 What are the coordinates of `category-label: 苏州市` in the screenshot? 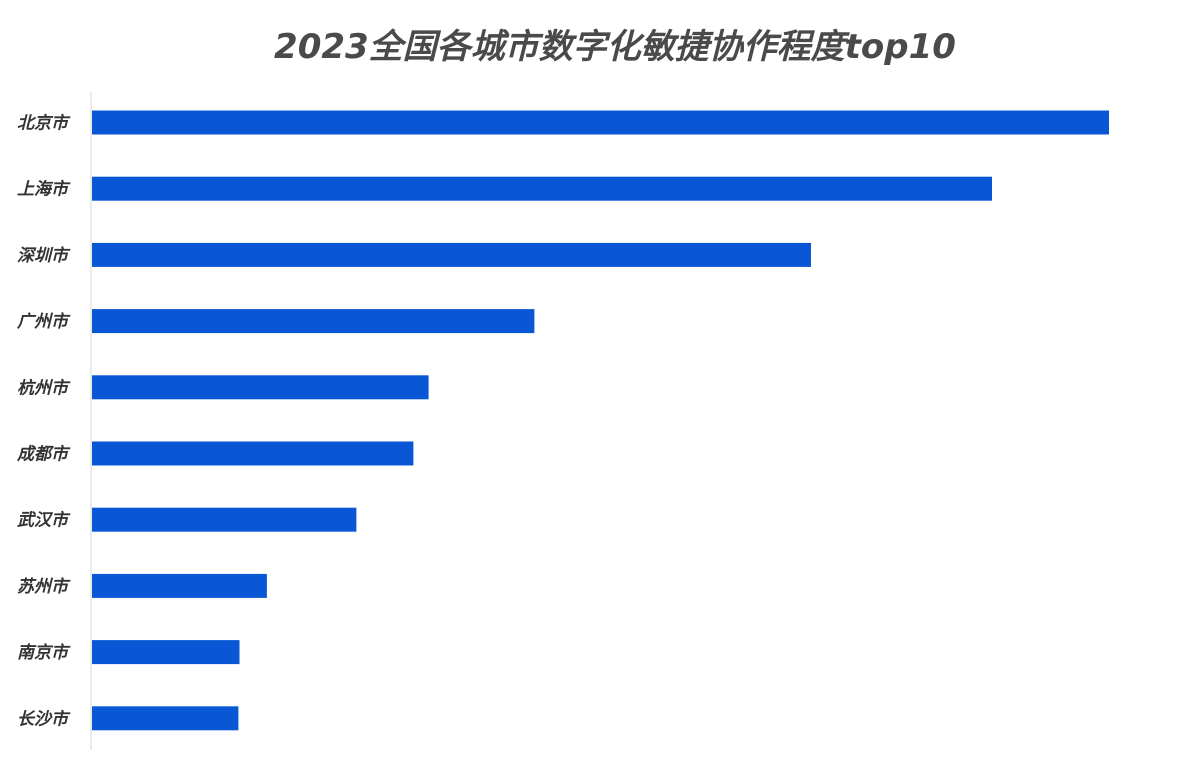 It's located at (44, 587).